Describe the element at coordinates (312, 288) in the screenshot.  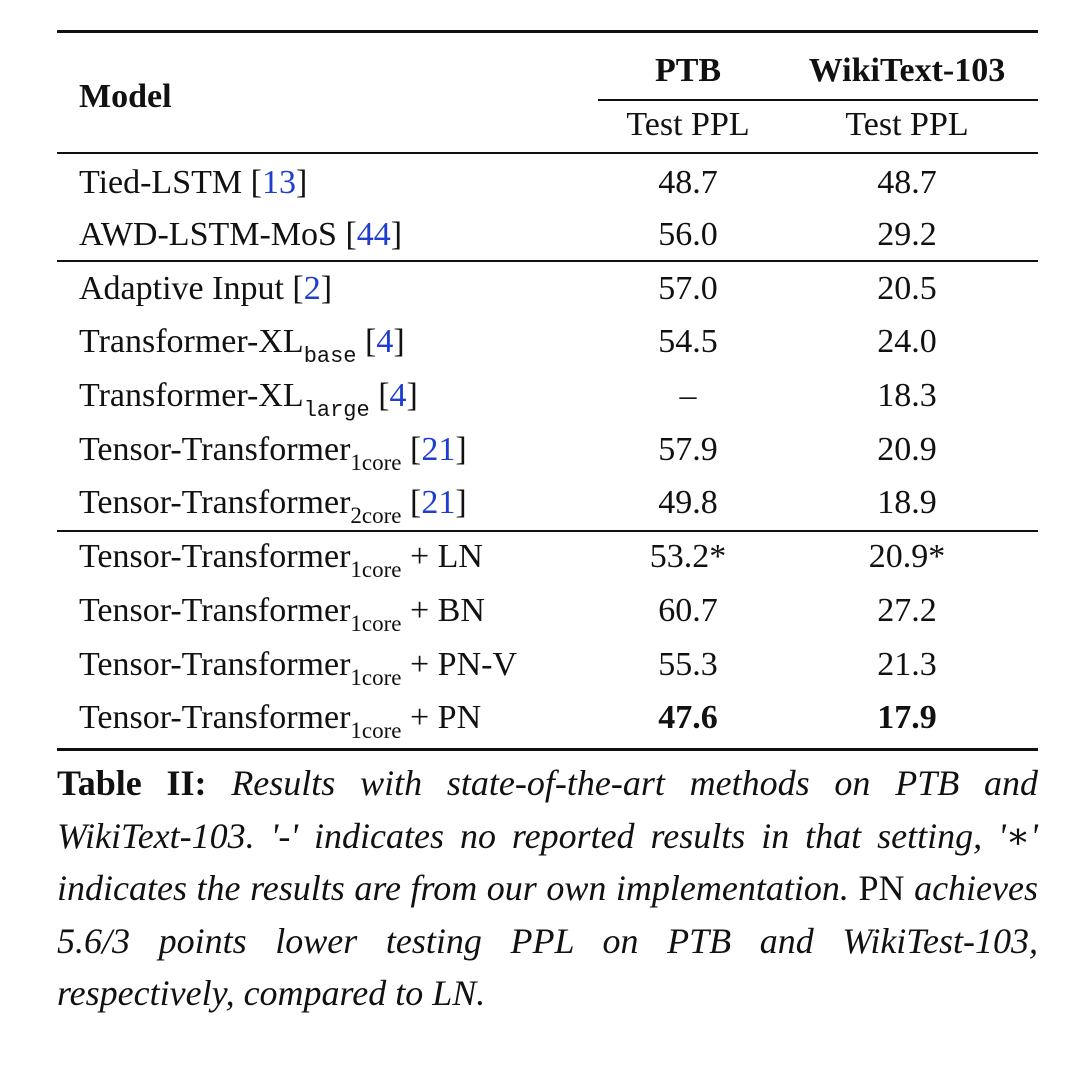
I see `citation-link: 2` at that location.